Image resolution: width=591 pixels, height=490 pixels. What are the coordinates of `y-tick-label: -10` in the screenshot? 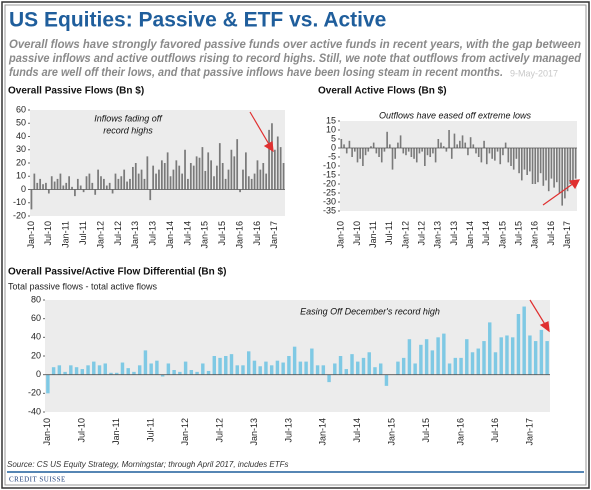 It's located at (19, 202).